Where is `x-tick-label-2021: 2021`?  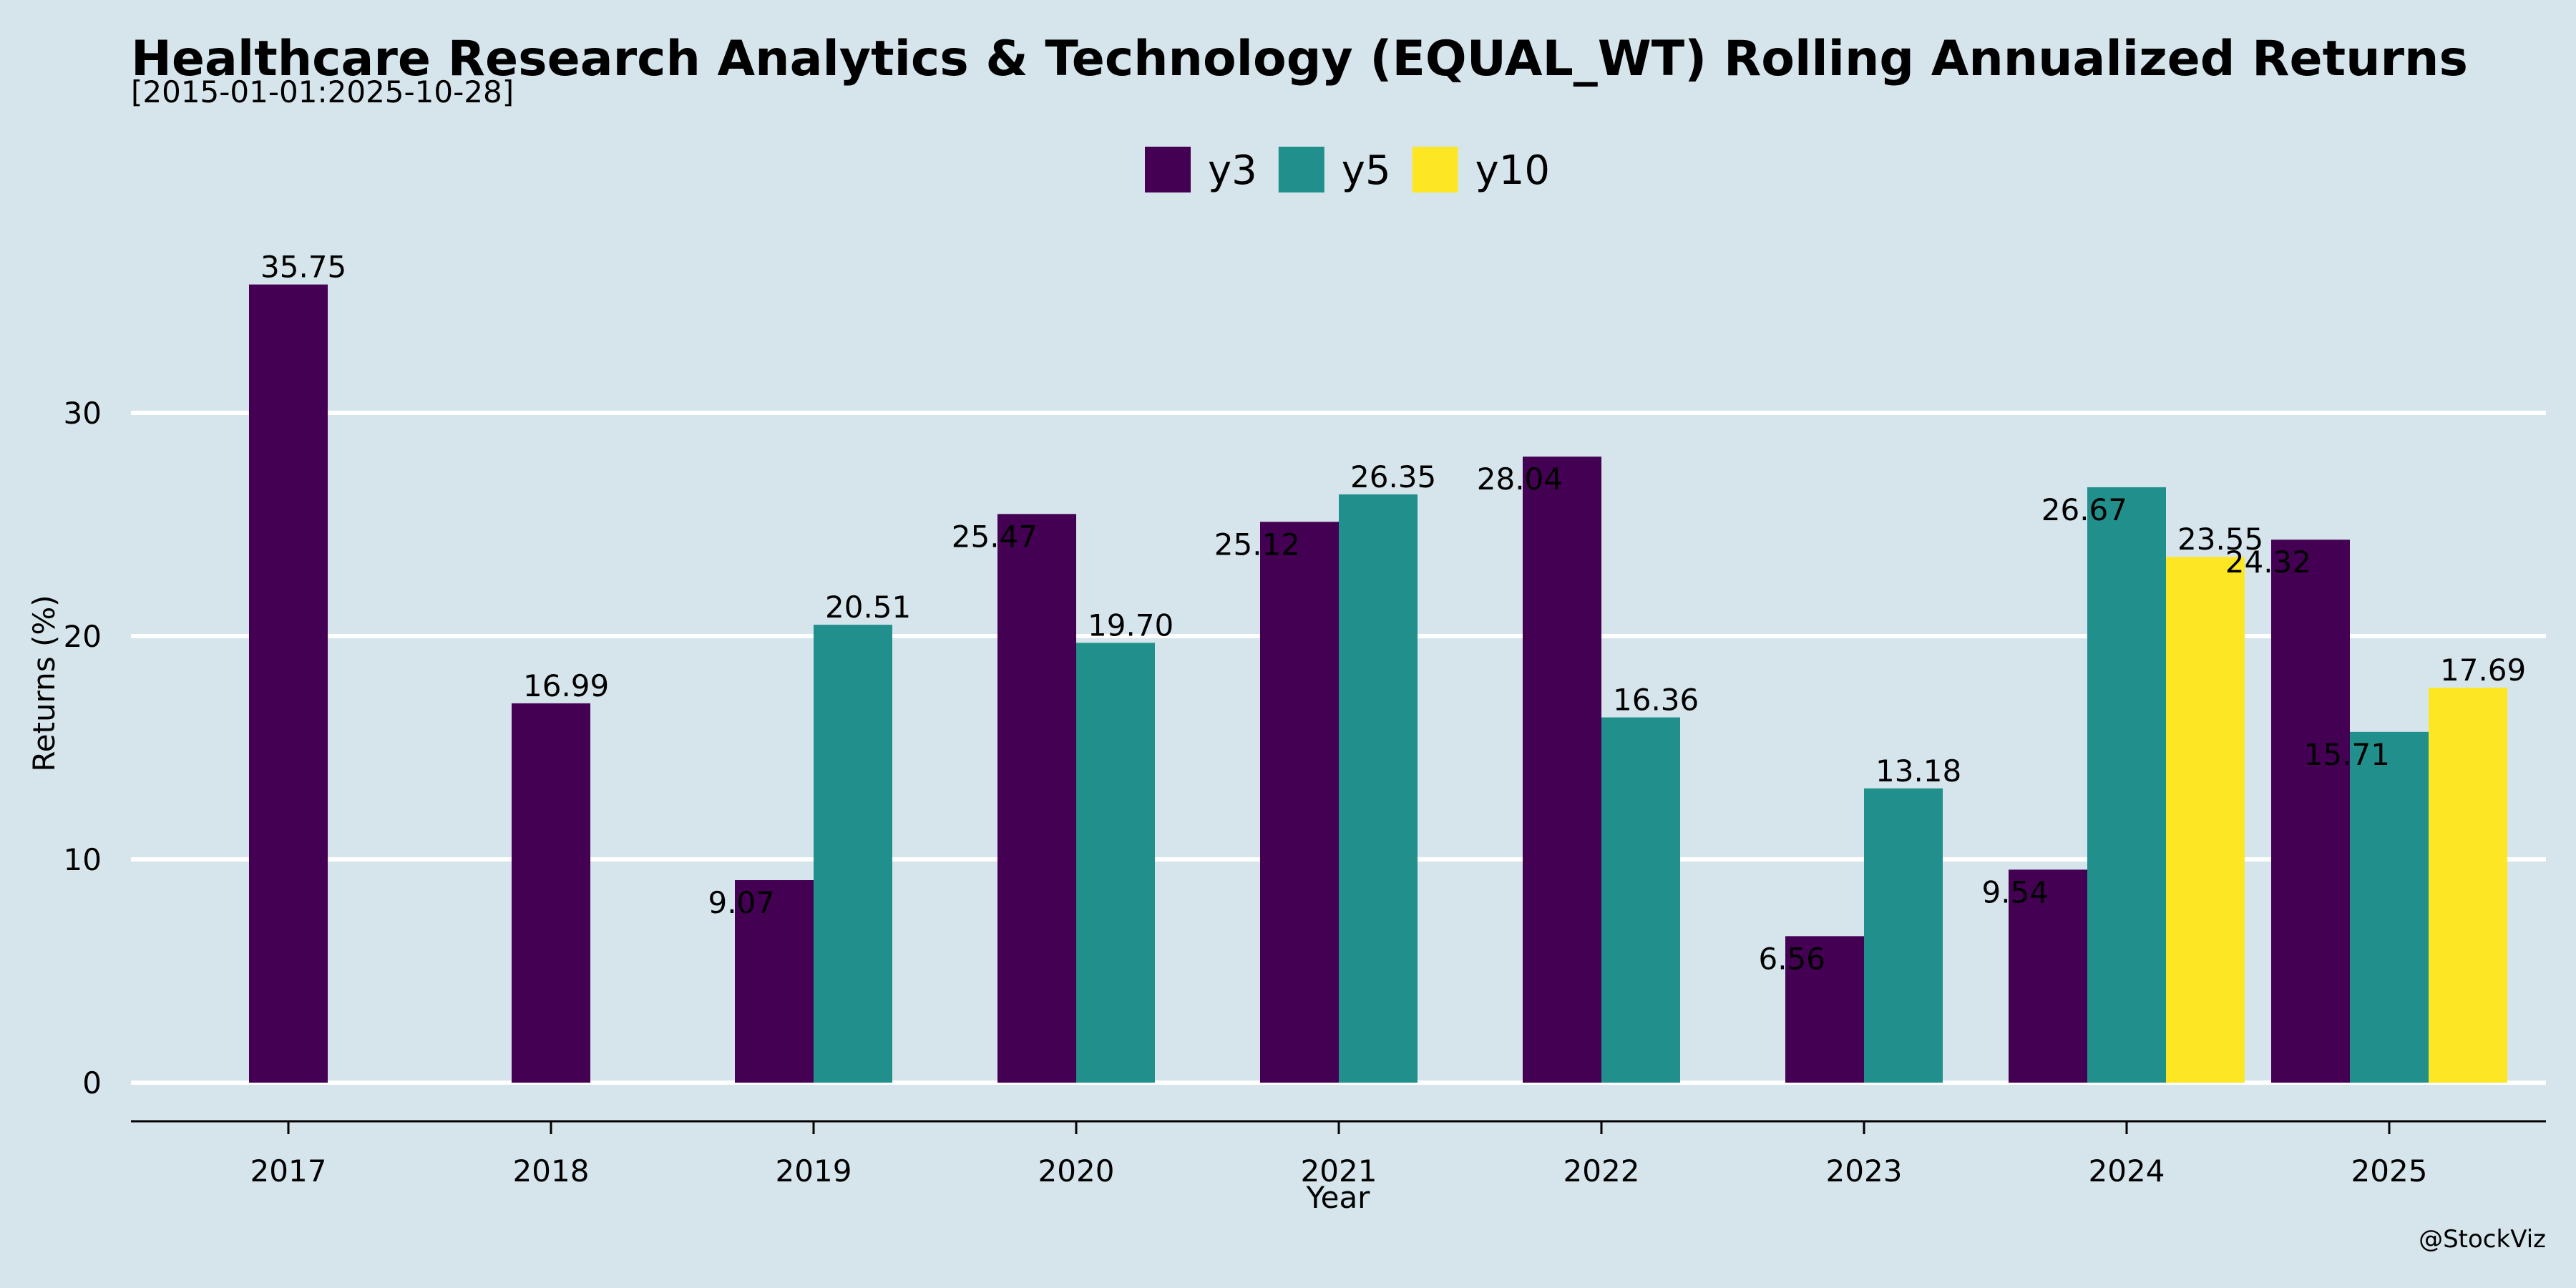
x-tick-label-2021: 2021 is located at coordinates (1339, 1171).